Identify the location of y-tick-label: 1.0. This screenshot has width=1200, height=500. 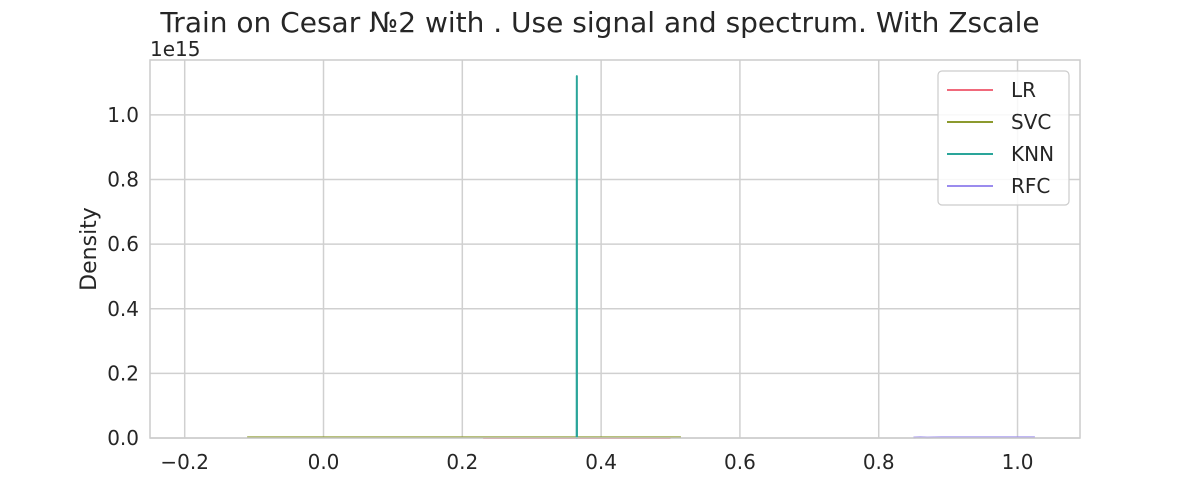
(123, 115).